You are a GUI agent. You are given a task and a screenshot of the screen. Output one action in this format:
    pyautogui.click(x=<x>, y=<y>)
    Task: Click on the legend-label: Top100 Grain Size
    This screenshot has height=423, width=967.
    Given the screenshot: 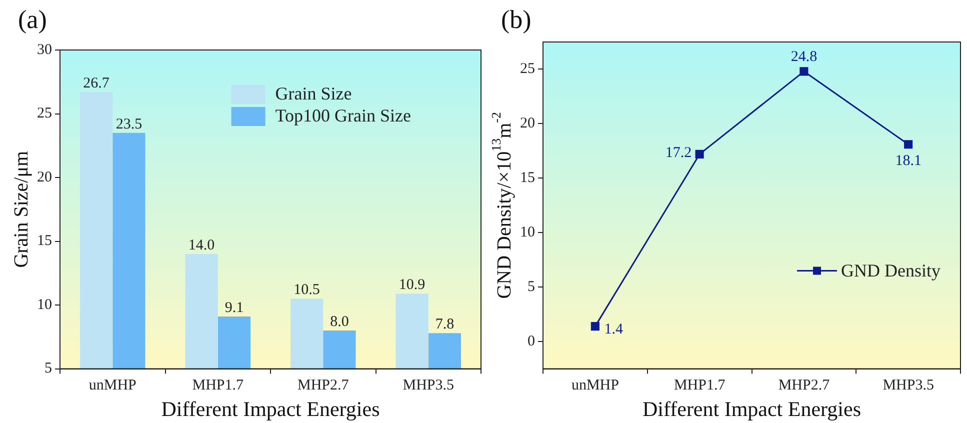 What is the action you would take?
    pyautogui.click(x=343, y=116)
    